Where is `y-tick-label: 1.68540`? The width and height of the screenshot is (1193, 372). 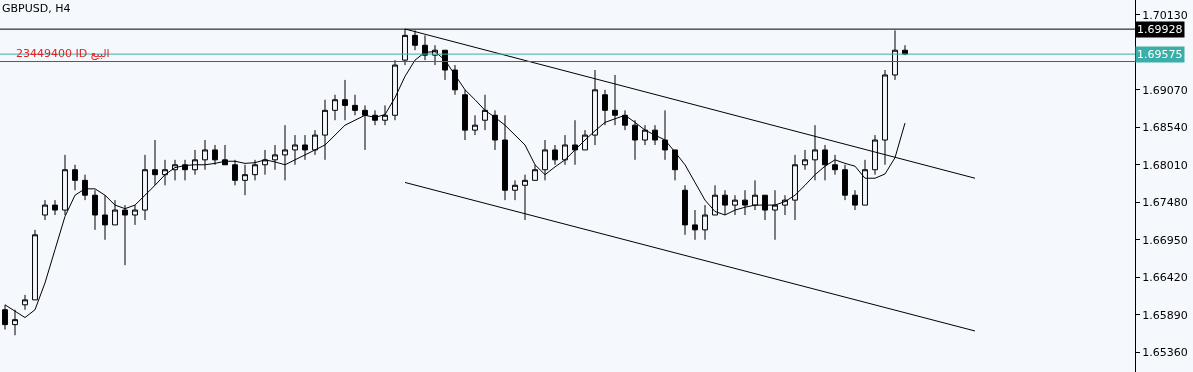
y-tick-label: 1.68540 is located at coordinates (1165, 128).